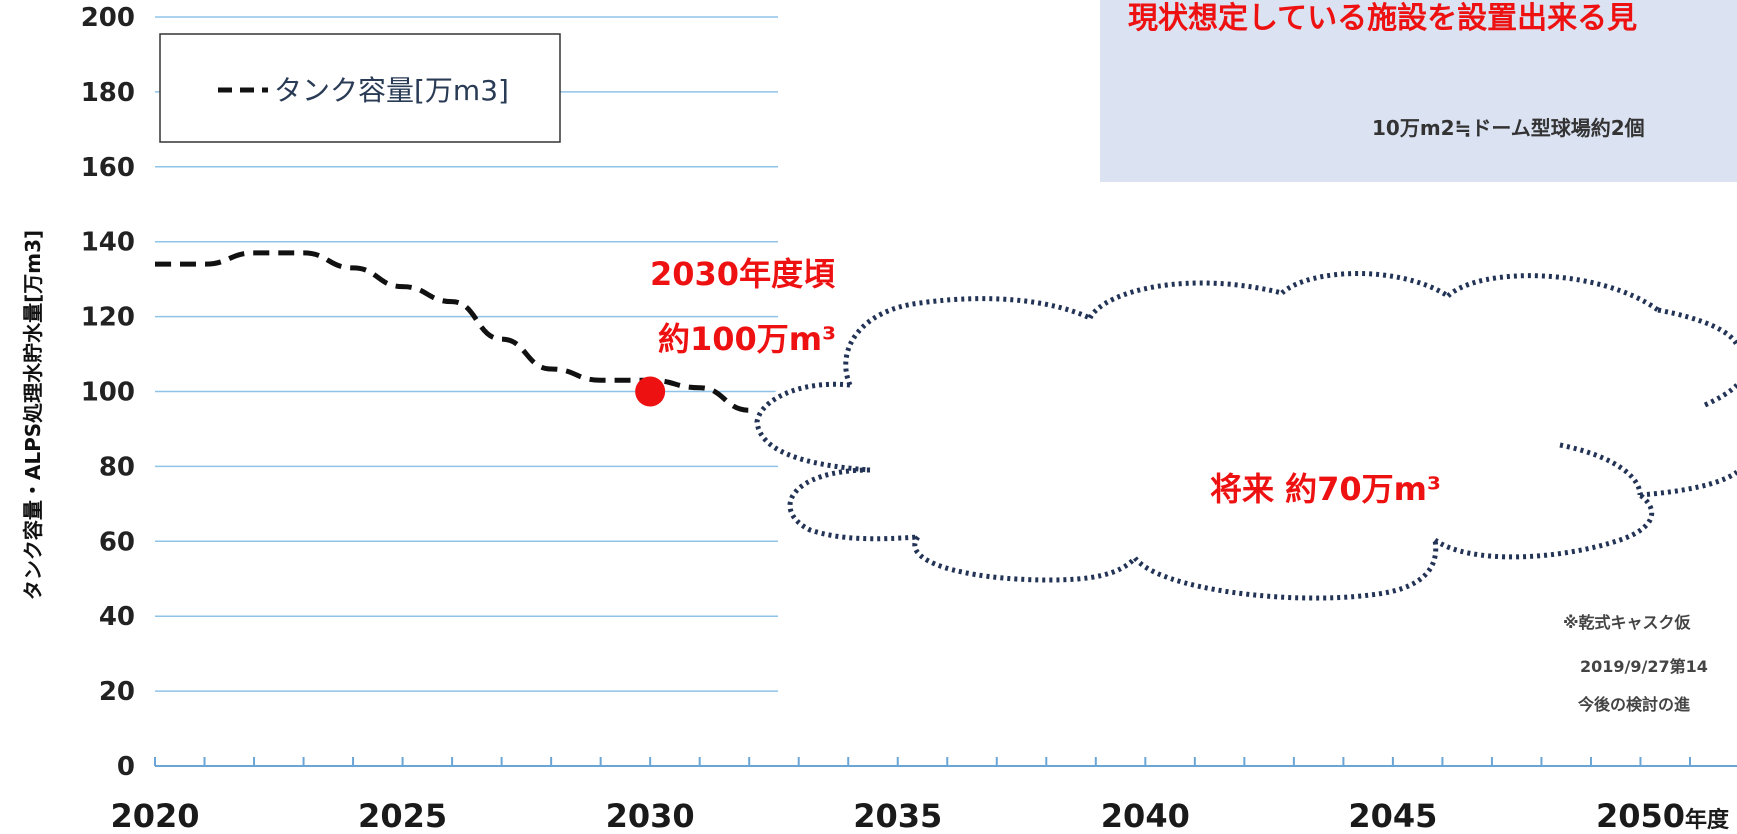  What do you see at coordinates (117, 617) in the screenshot?
I see `y-tick-label: 40` at bounding box center [117, 617].